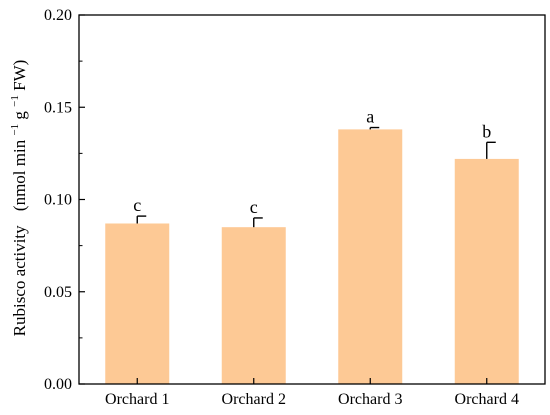  Describe the element at coordinates (254, 399) in the screenshot. I see `x-tick-label-2: Orchard 2` at that location.